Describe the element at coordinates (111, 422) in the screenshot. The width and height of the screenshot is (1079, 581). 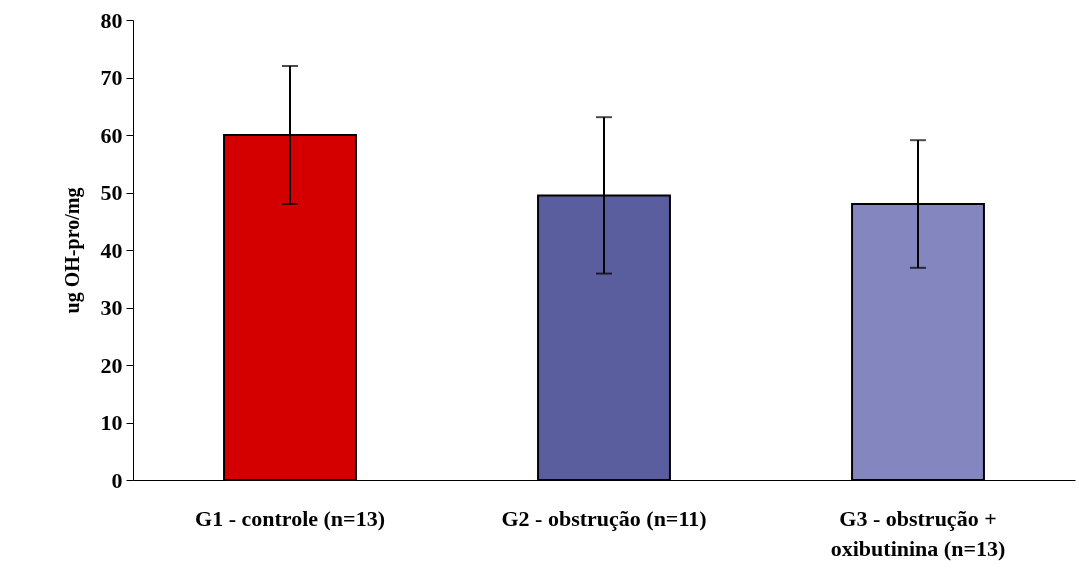
I see `y-tick-label: 10` at that location.